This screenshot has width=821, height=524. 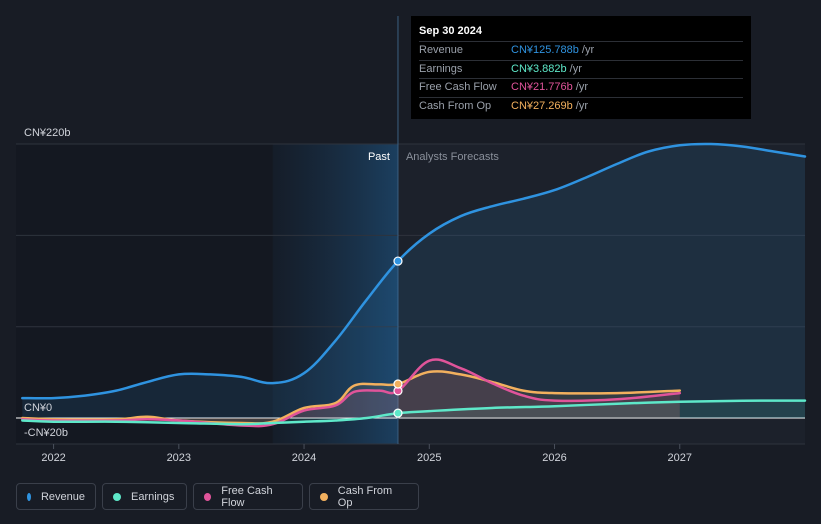 What do you see at coordinates (452, 157) in the screenshot?
I see `forecast-section-label: Analysts Forecasts` at bounding box center [452, 157].